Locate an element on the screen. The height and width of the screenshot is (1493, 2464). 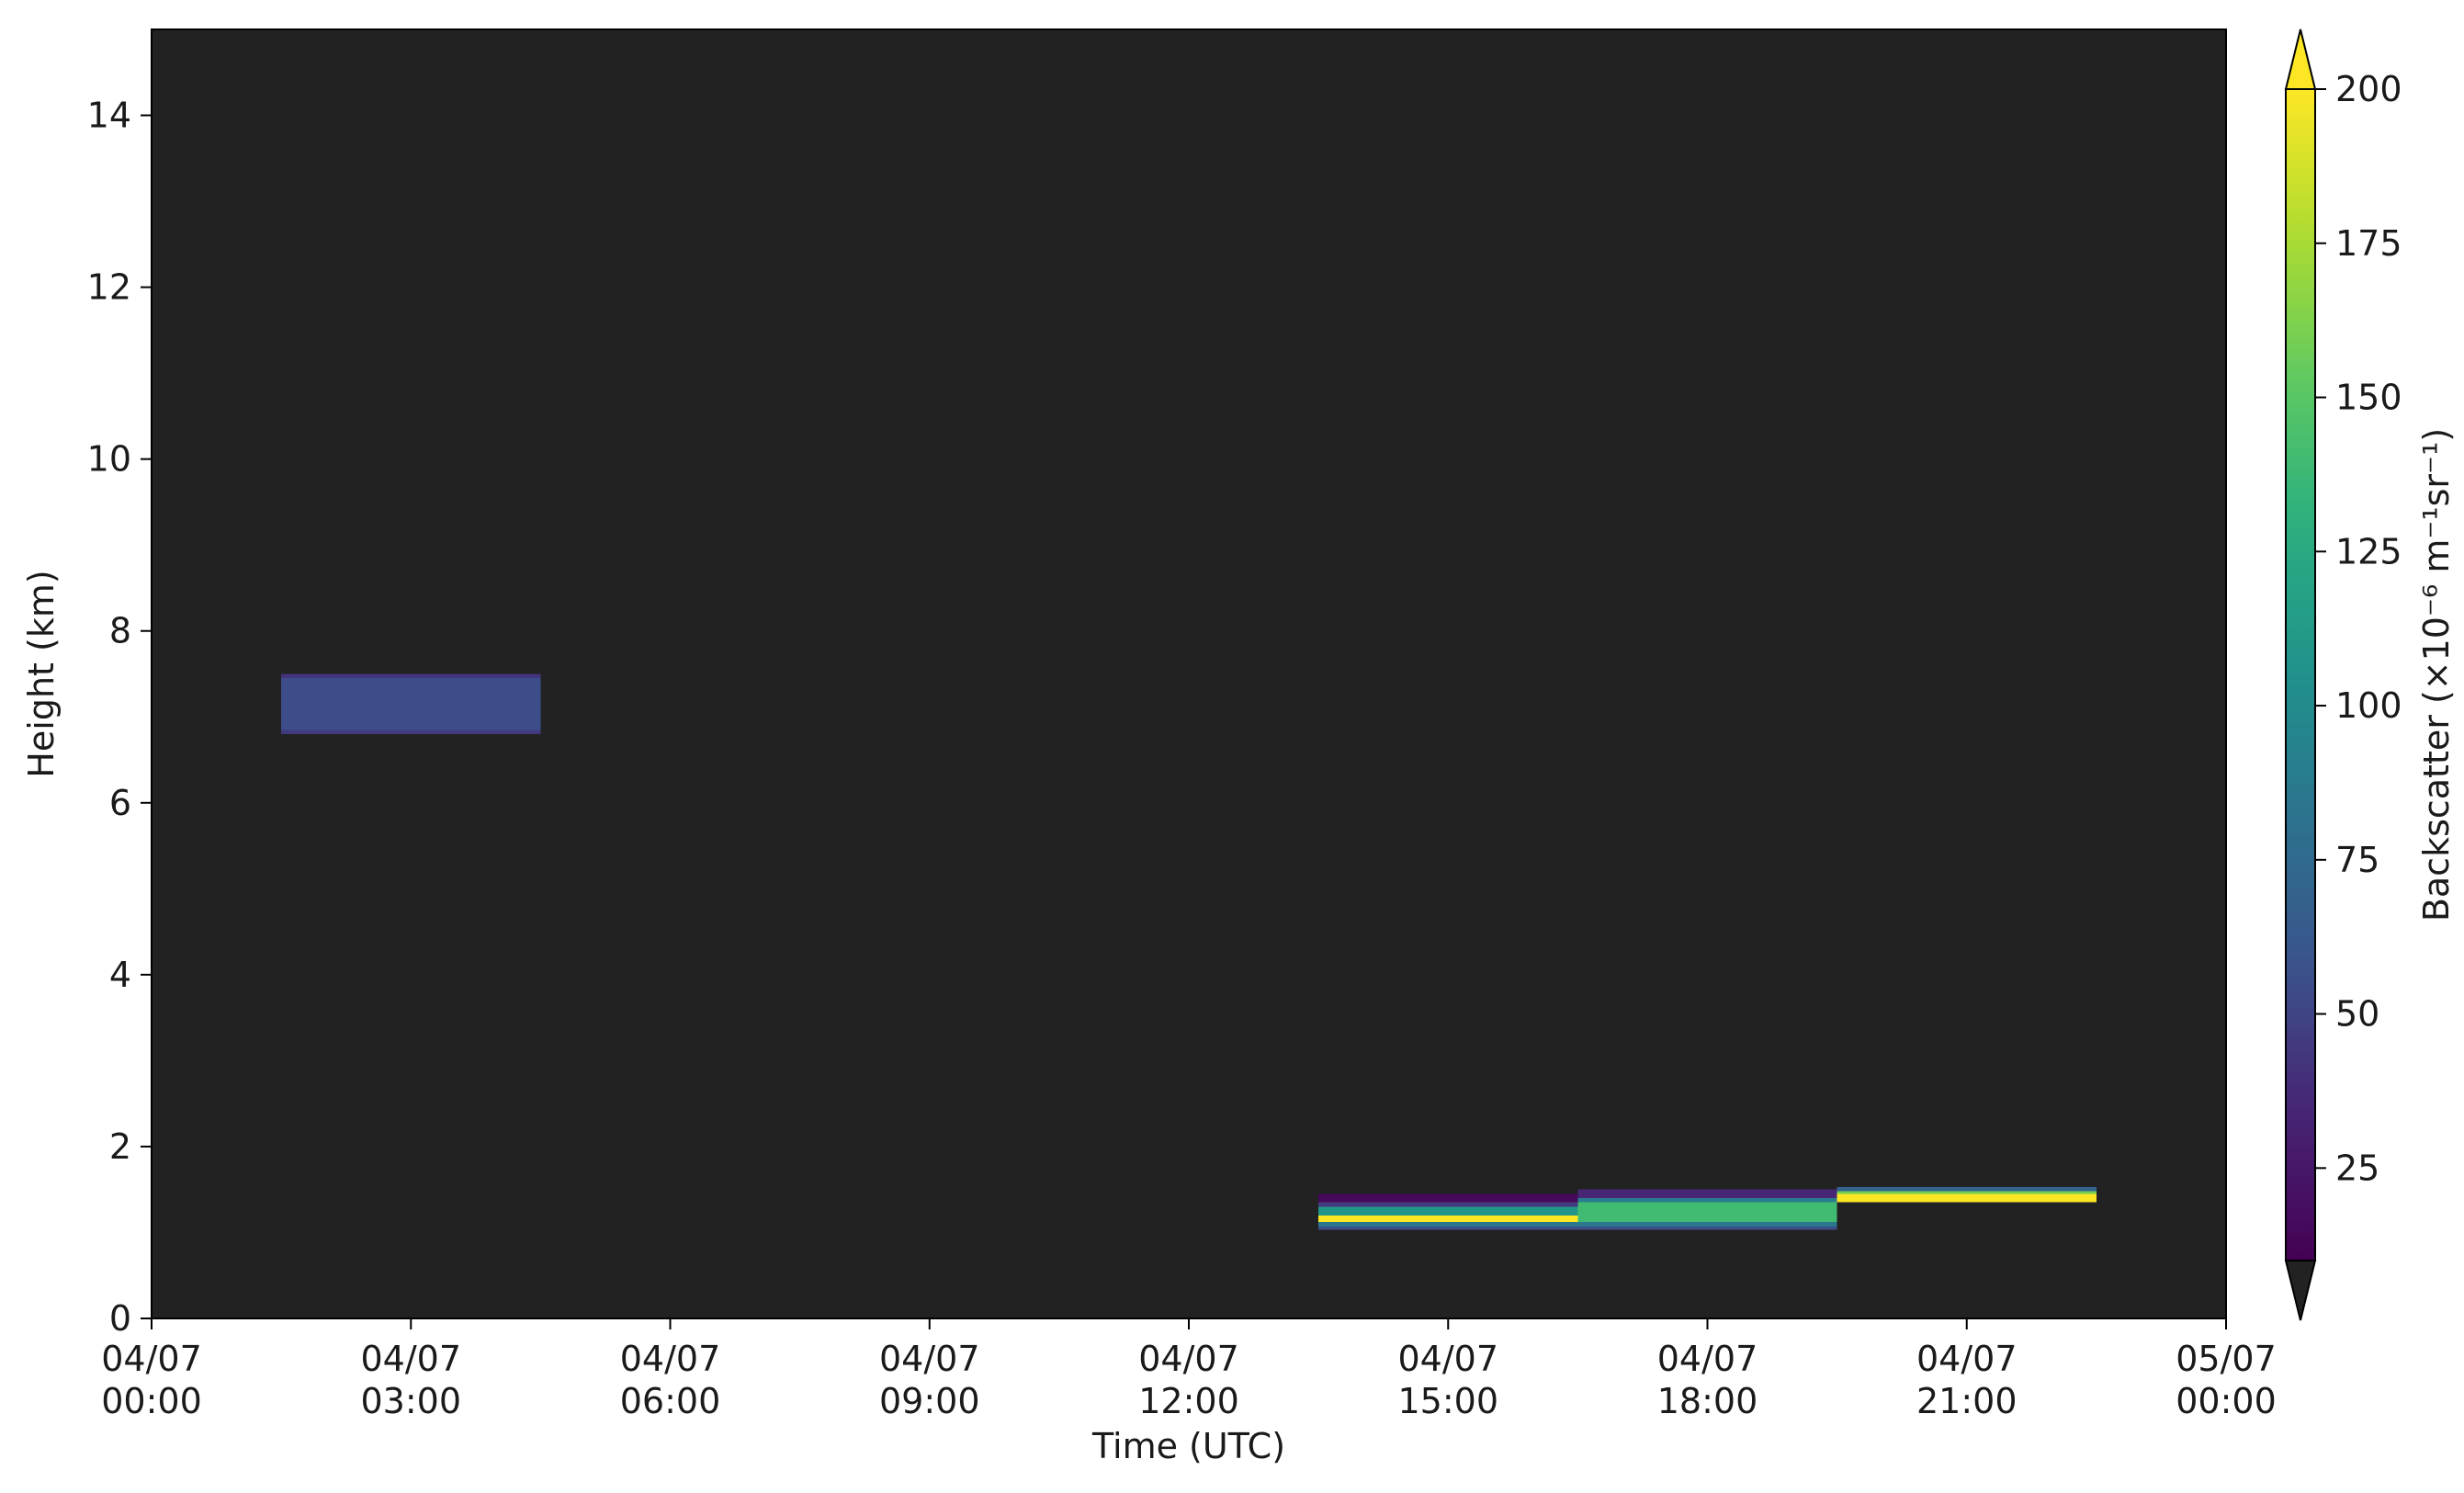
colorbar-gradient is located at coordinates (2300, 675).